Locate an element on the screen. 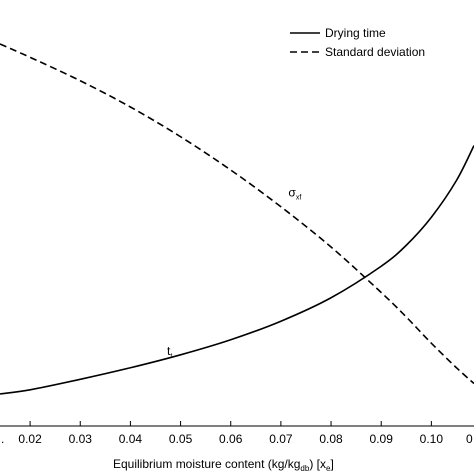 This screenshot has height=474, width=474. annotations: σxf tt is located at coordinates (234, 272).